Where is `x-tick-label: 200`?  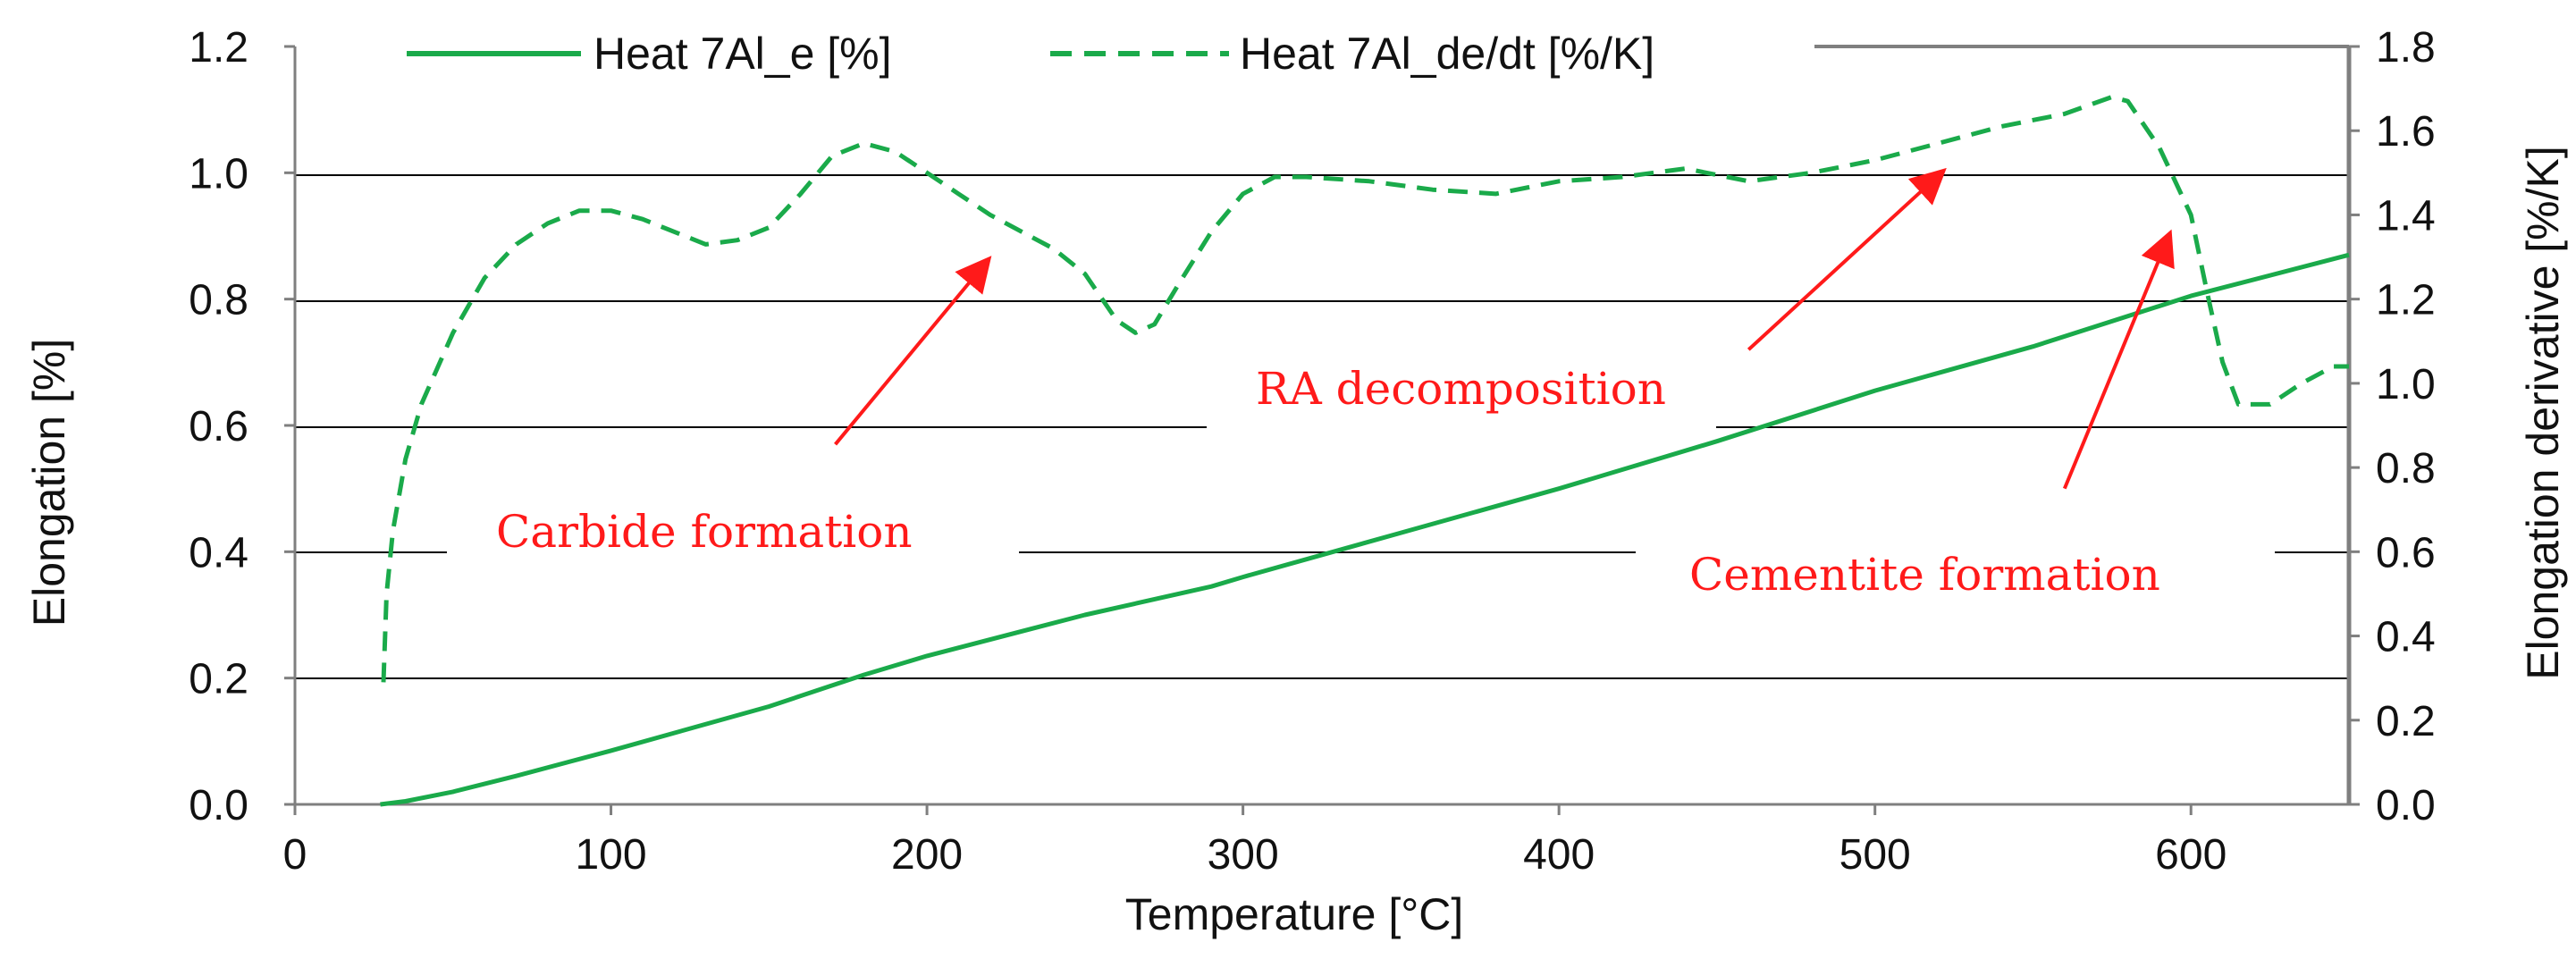 x-tick-label: 200 is located at coordinates (927, 855).